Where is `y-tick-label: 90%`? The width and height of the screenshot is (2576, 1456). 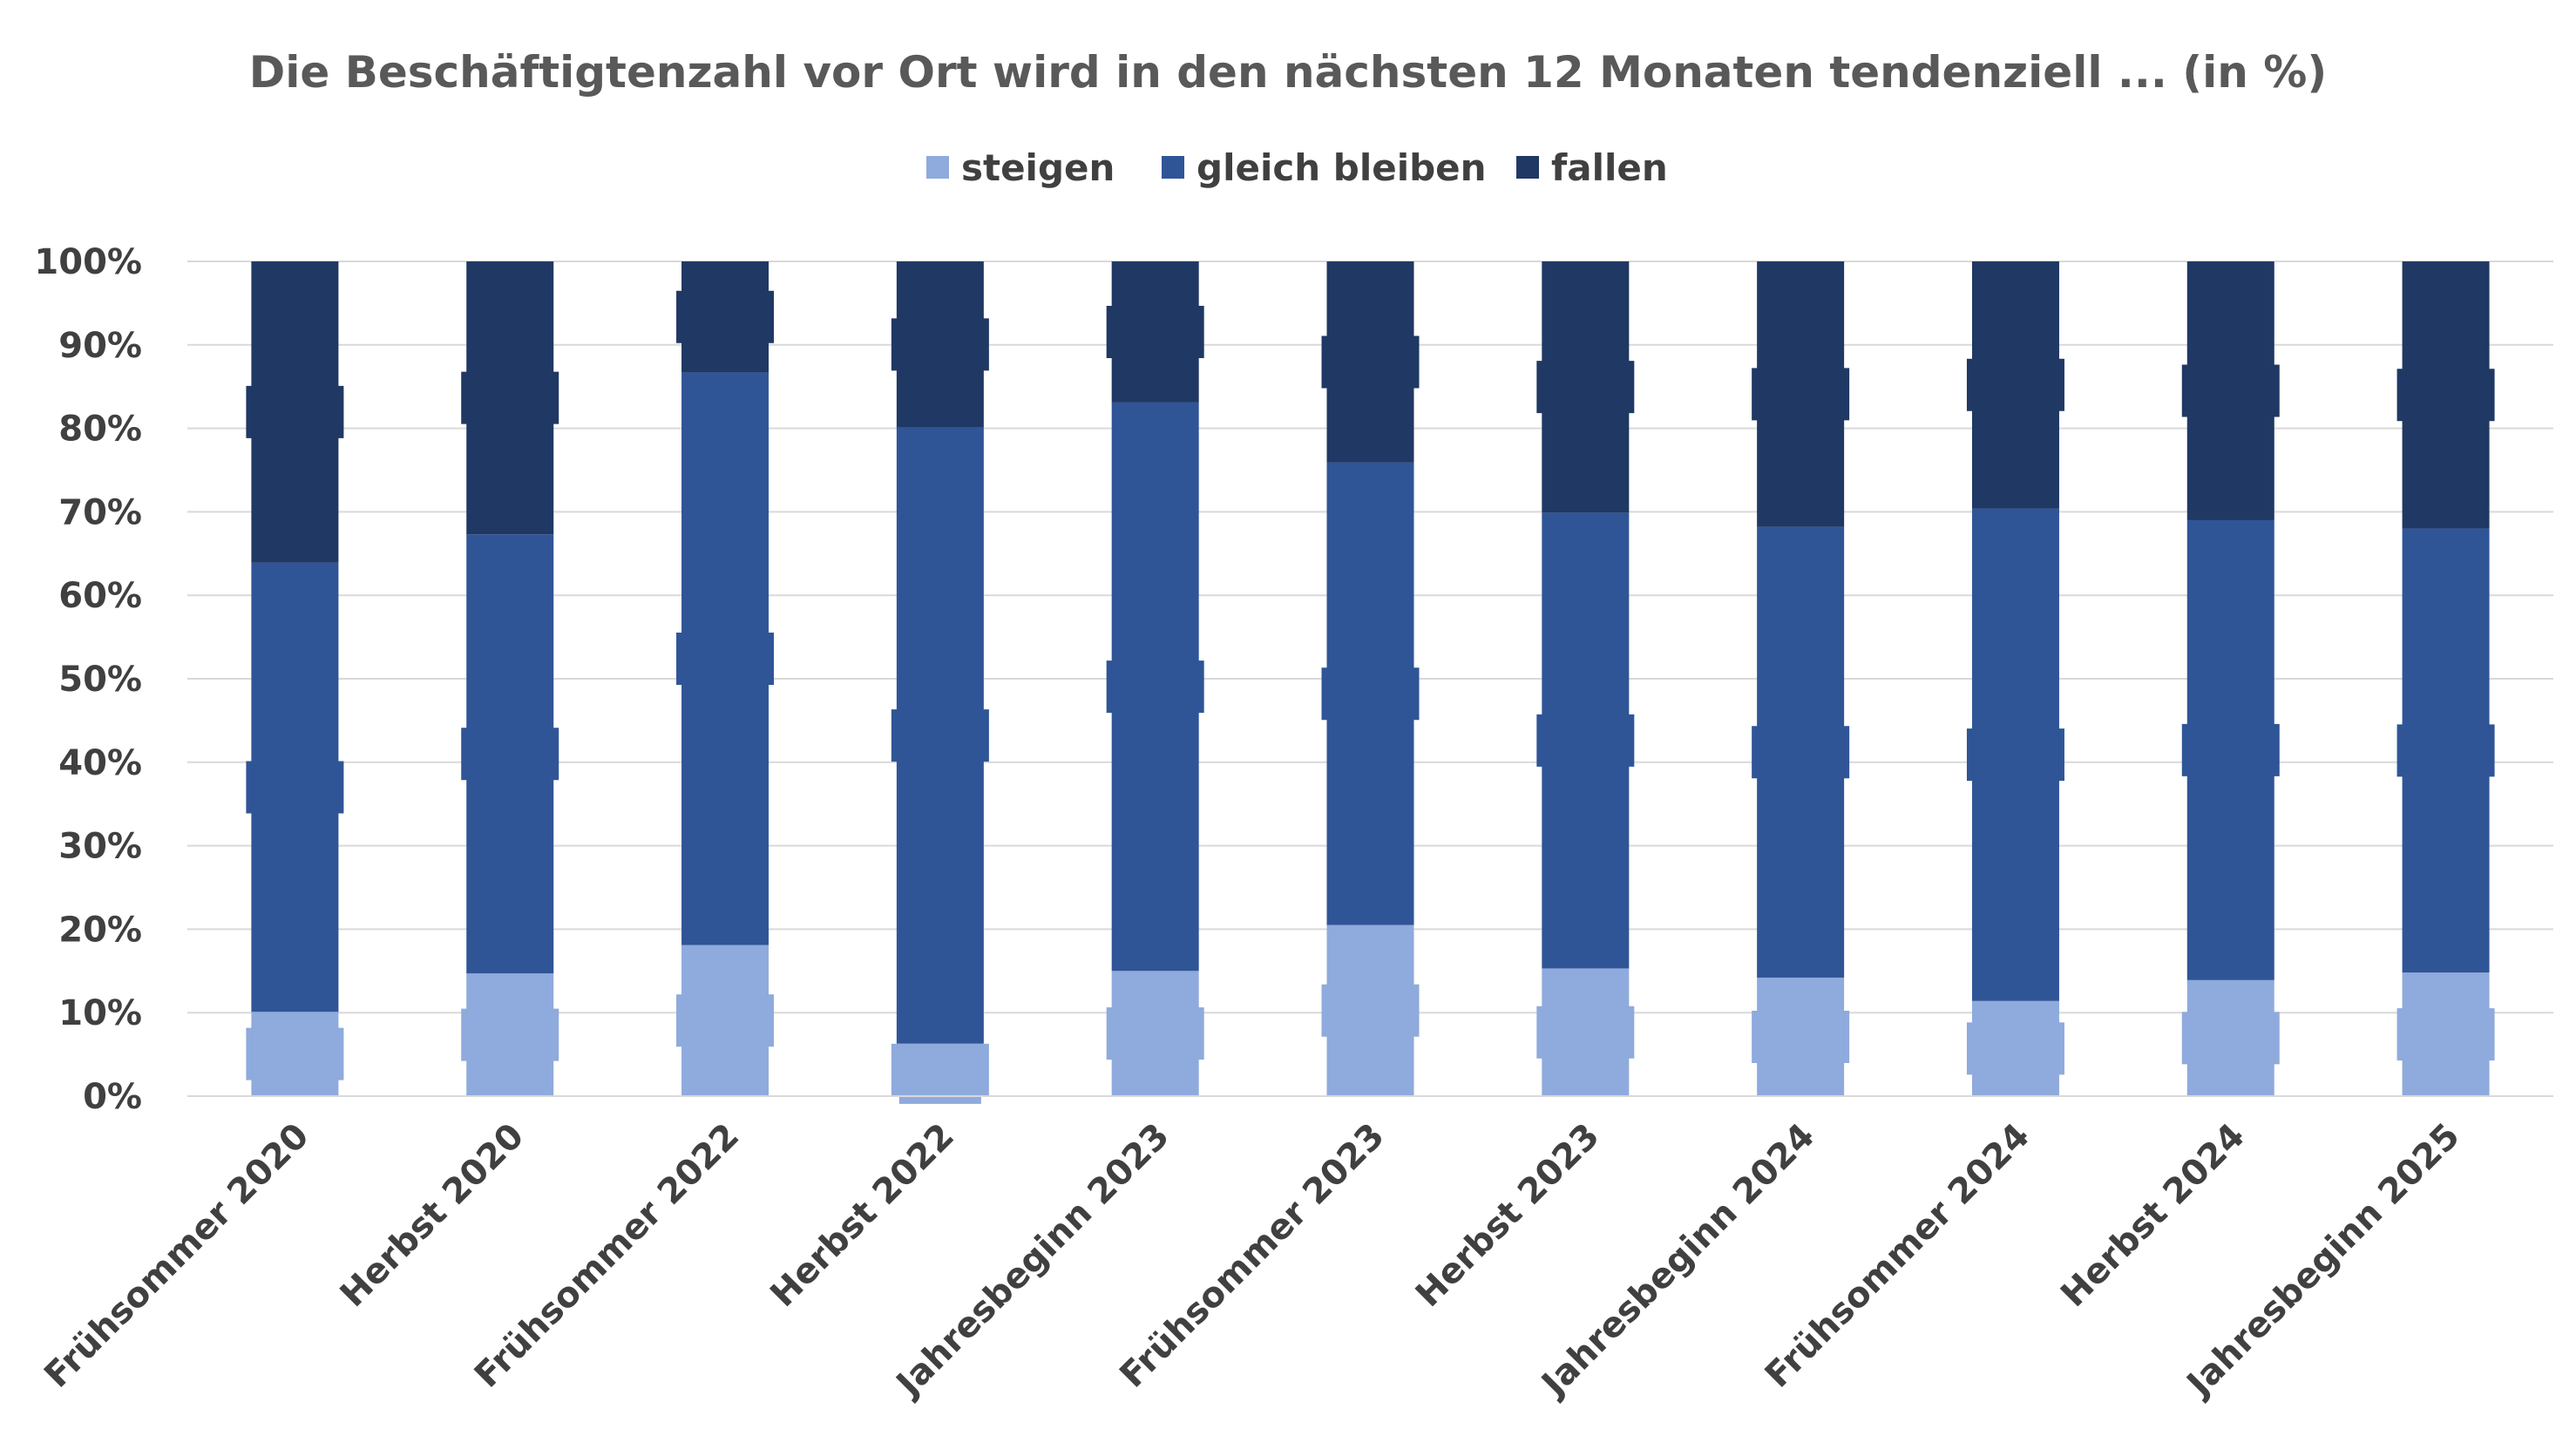
y-tick-label: 90% is located at coordinates (100, 346).